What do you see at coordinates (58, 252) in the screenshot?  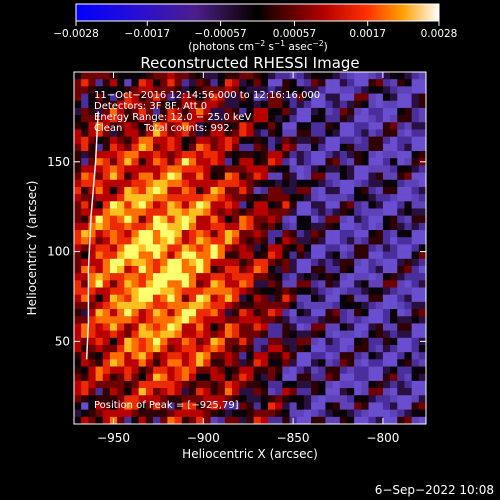 I see `y-tick-label: 100` at bounding box center [58, 252].